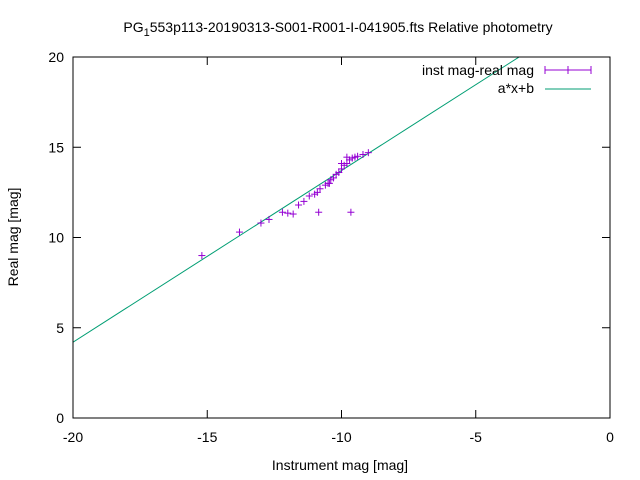  Describe the element at coordinates (60, 418) in the screenshot. I see `y-tick-label: 0` at that location.